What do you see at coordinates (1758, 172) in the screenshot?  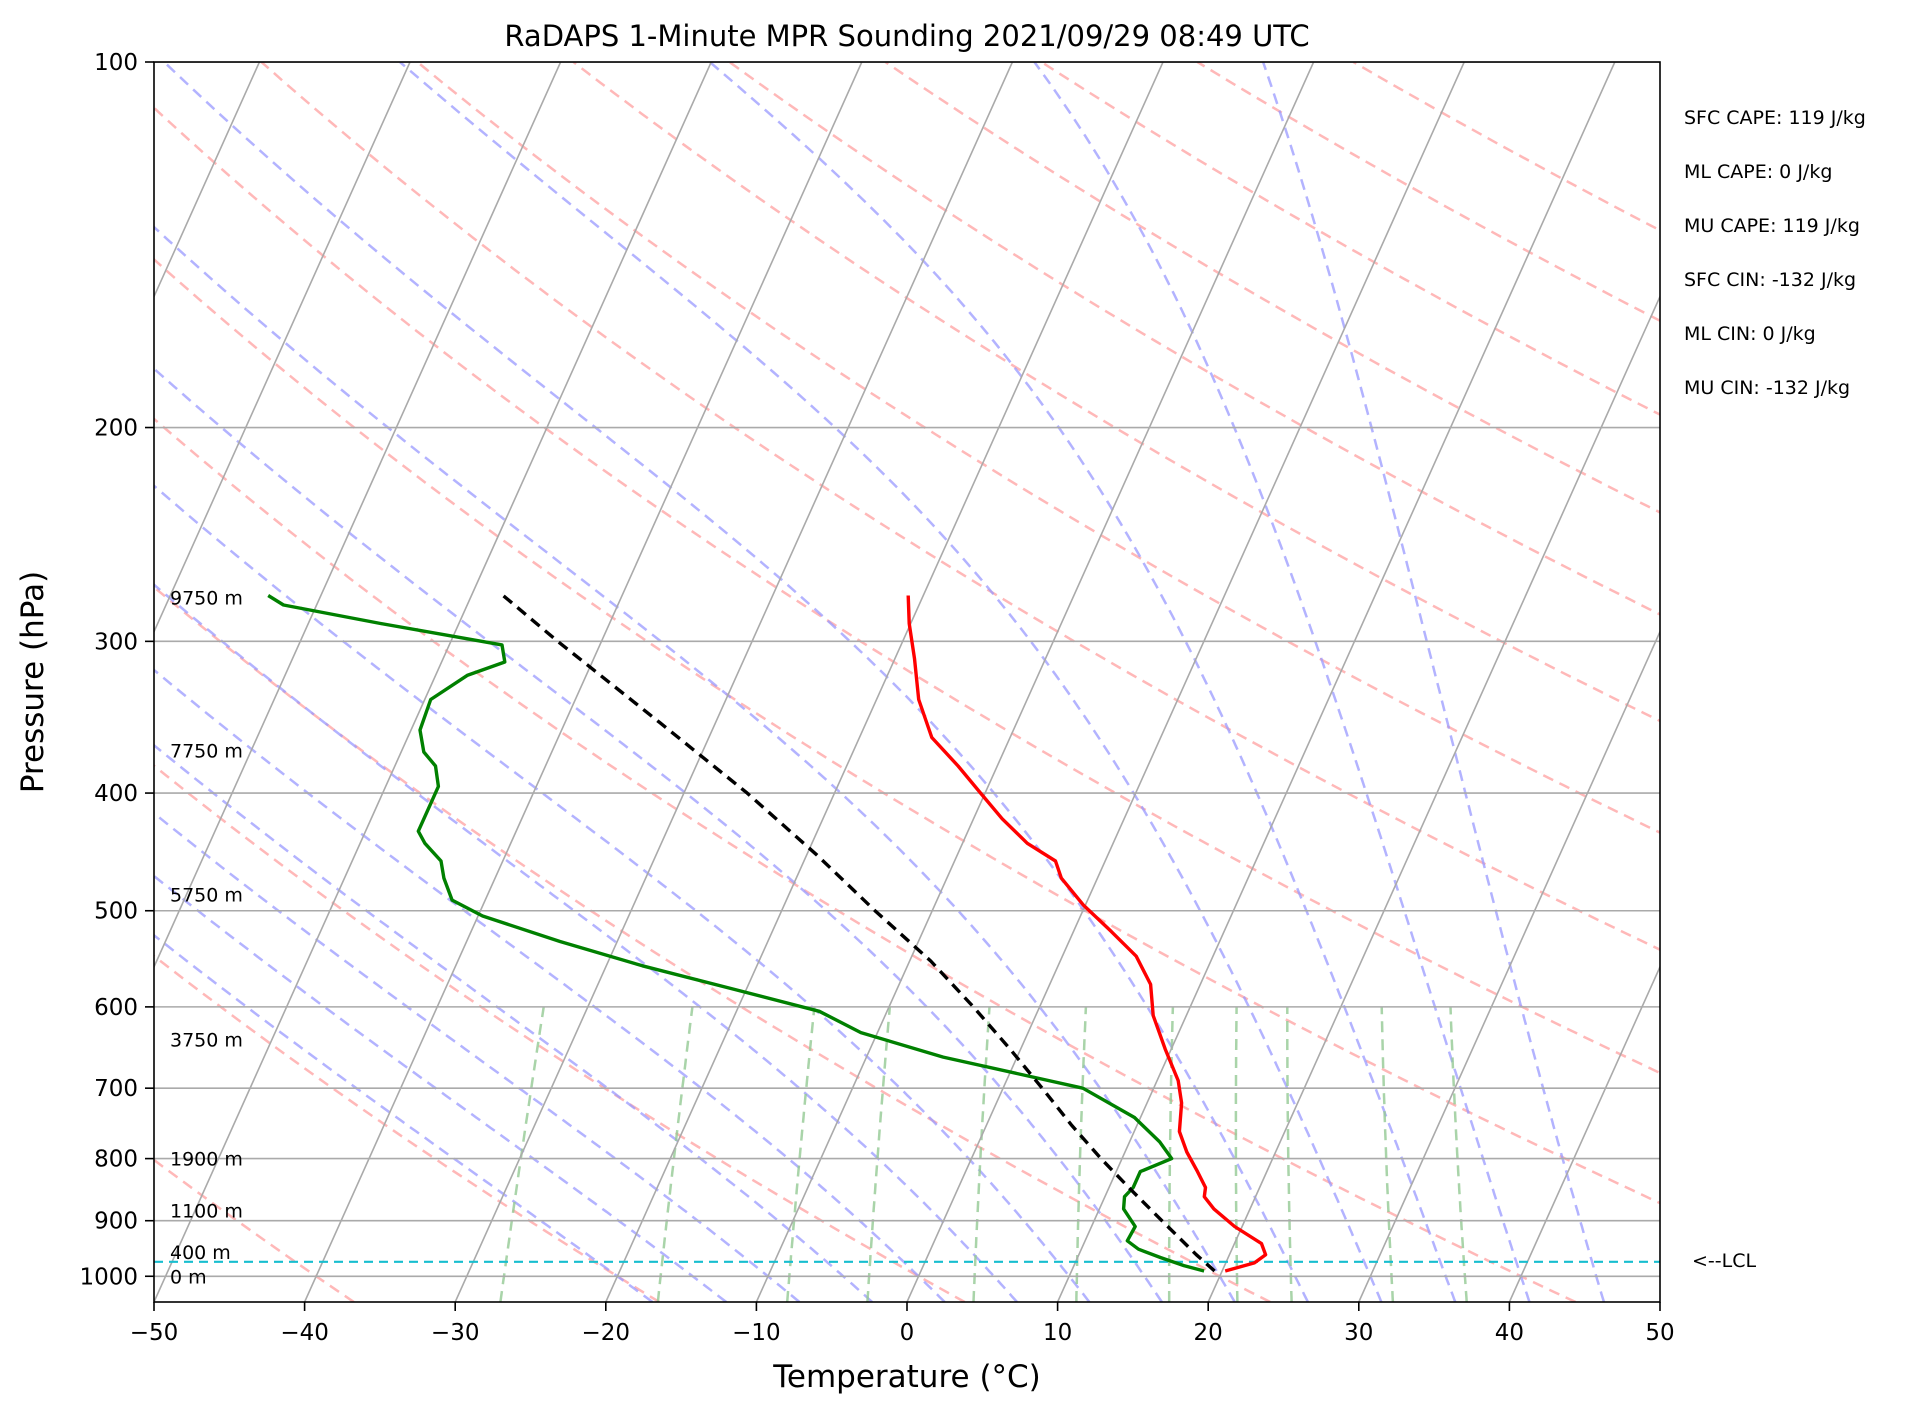 I see `ml-cape-index: ML CAPE: 0 J/kg` at bounding box center [1758, 172].